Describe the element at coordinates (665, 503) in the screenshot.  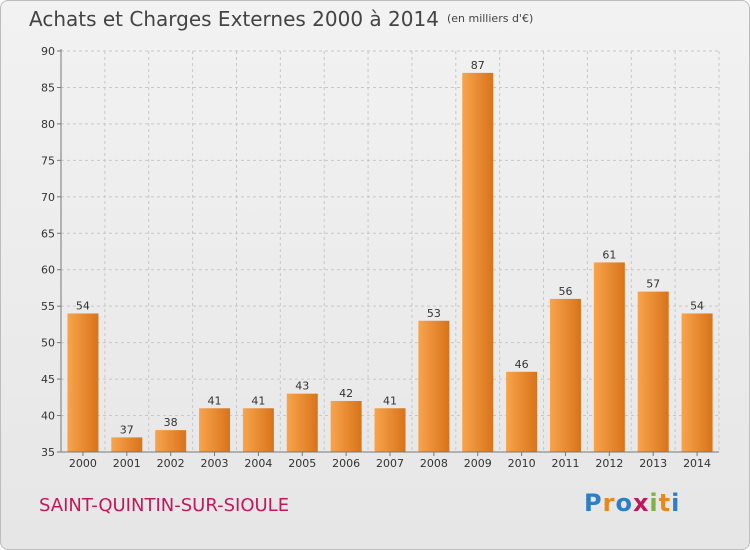
I see `logo-letter: t` at that location.